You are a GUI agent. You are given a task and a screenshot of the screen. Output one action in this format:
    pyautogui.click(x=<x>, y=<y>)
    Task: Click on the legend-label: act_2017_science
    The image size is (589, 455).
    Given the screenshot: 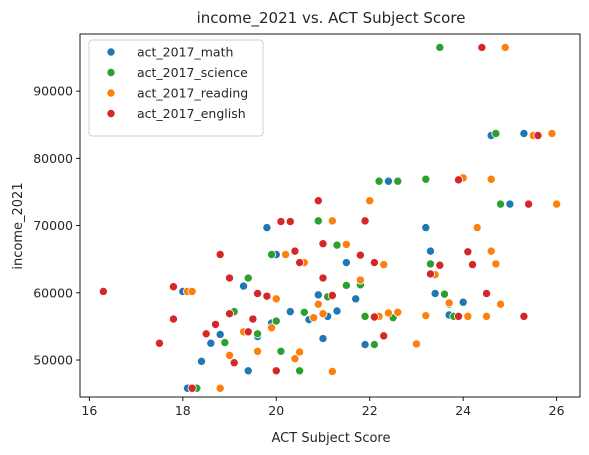 What is the action you would take?
    pyautogui.click(x=192, y=72)
    